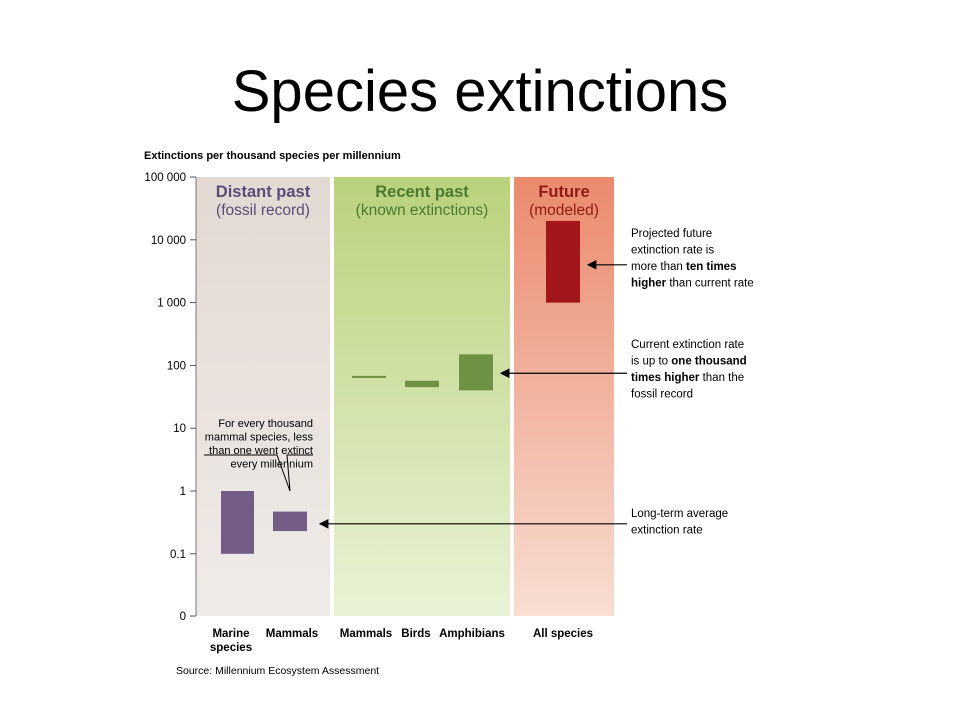 The width and height of the screenshot is (960, 720). Describe the element at coordinates (472, 634) in the screenshot. I see `x-label: Amphibians` at that location.